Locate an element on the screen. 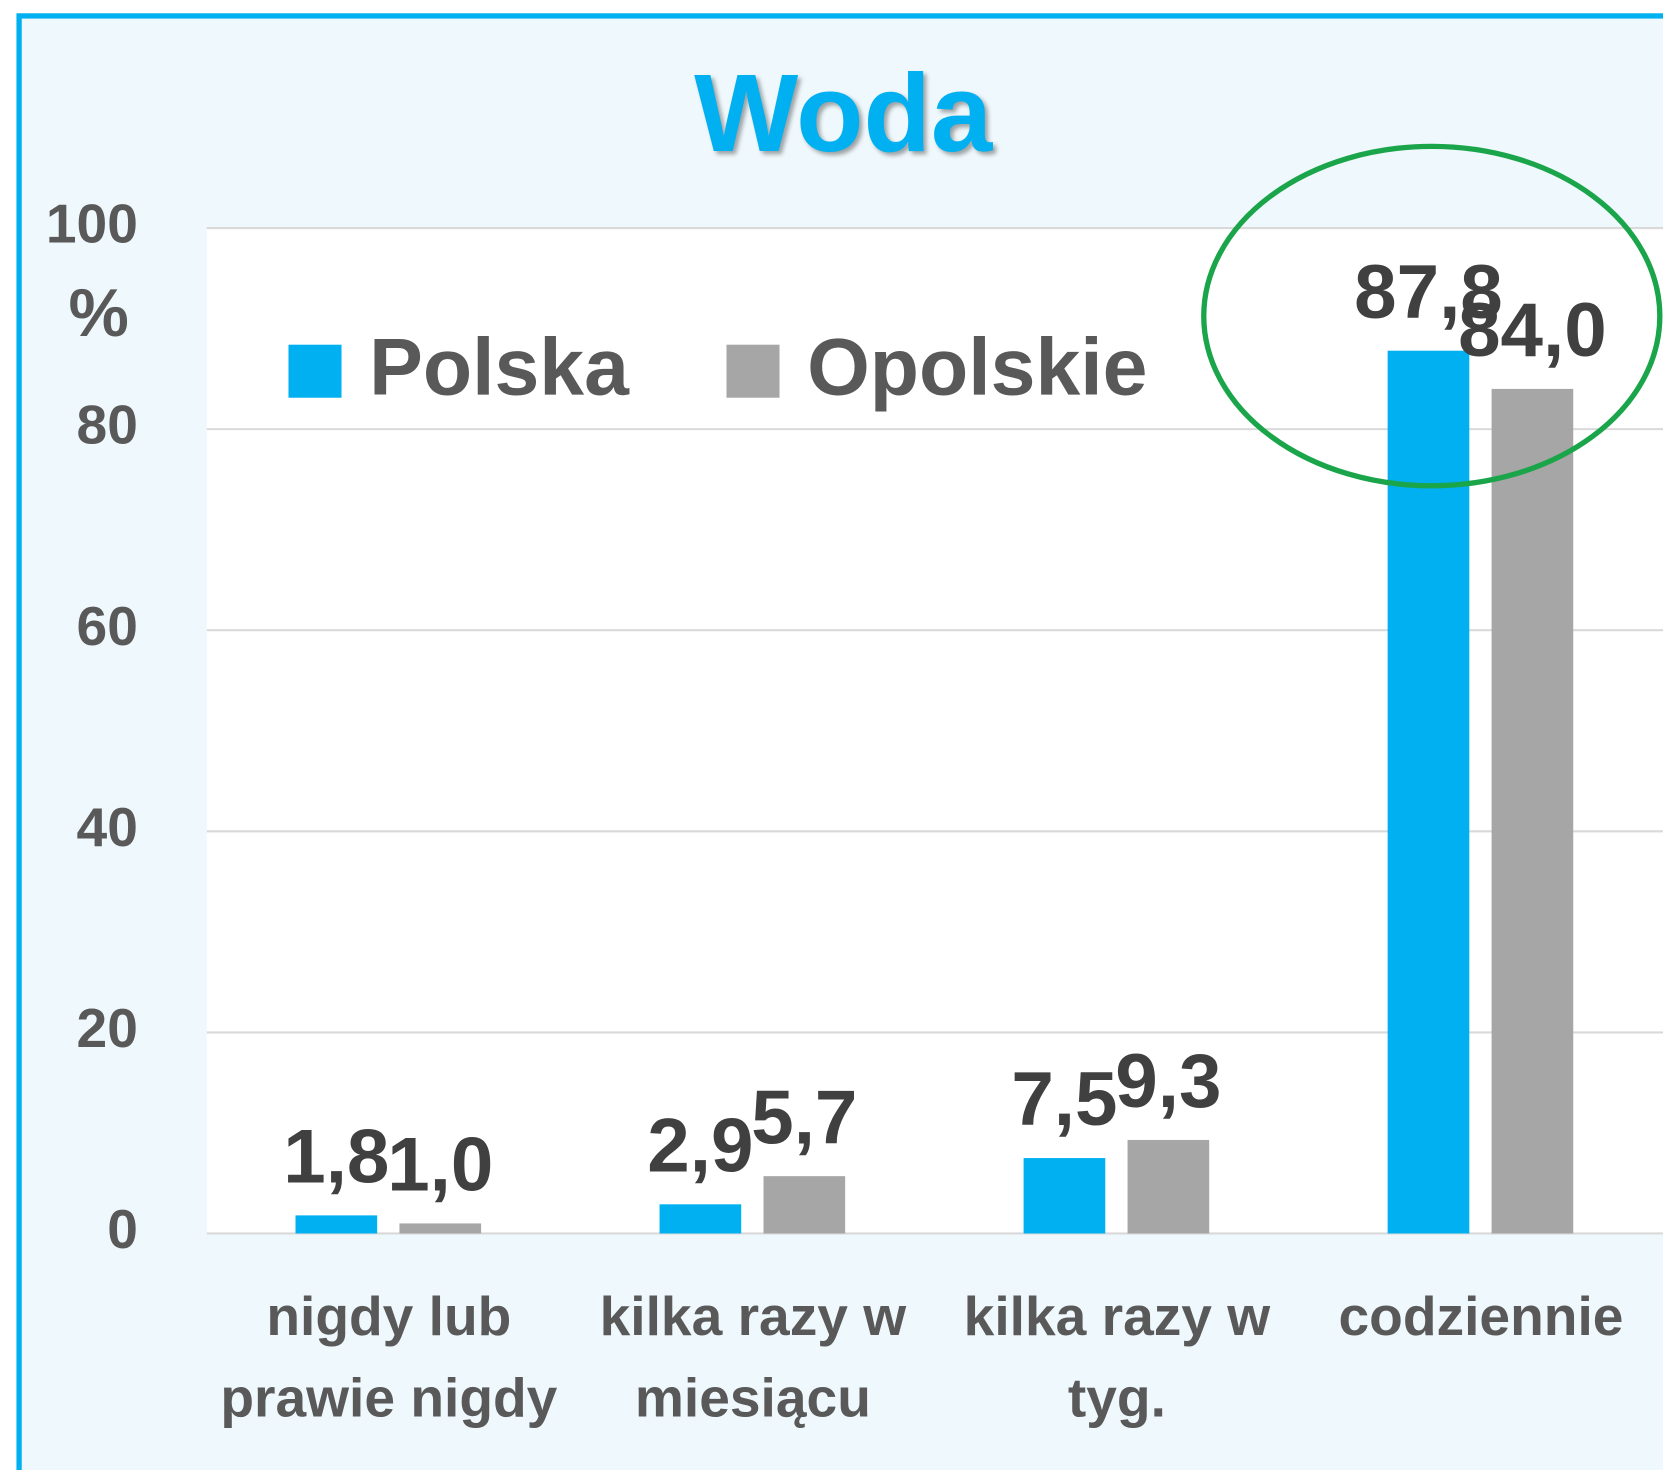  value-label: 7,5 is located at coordinates (1064, 1099).